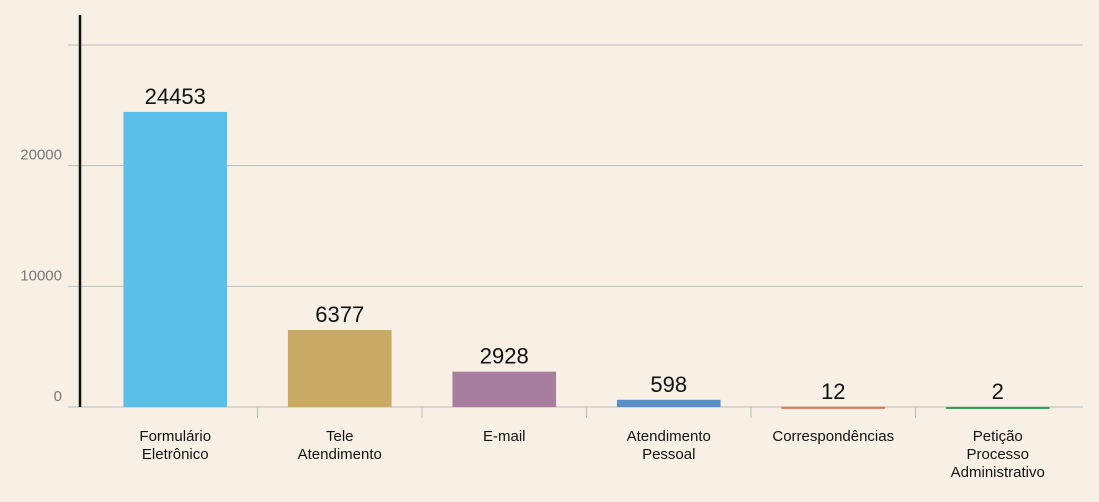 The image size is (1099, 502). Describe the element at coordinates (58, 396) in the screenshot. I see `y-tick-label: 0` at that location.